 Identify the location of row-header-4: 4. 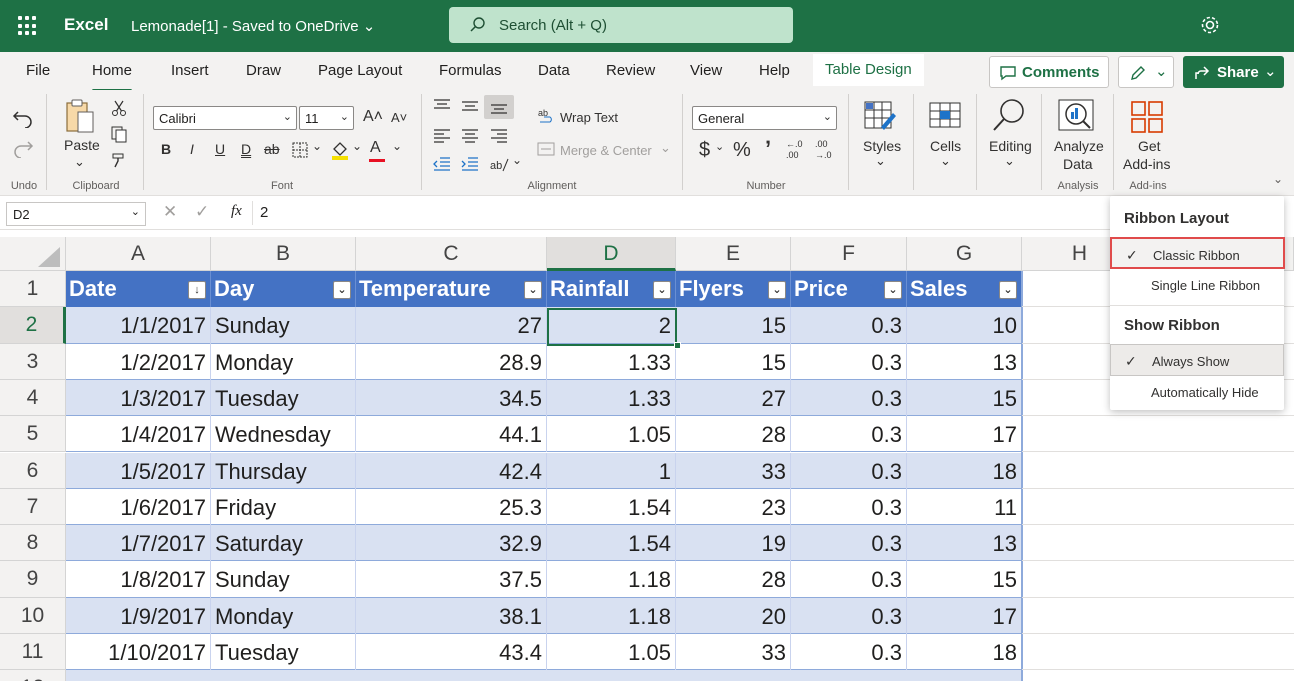
(33, 398).